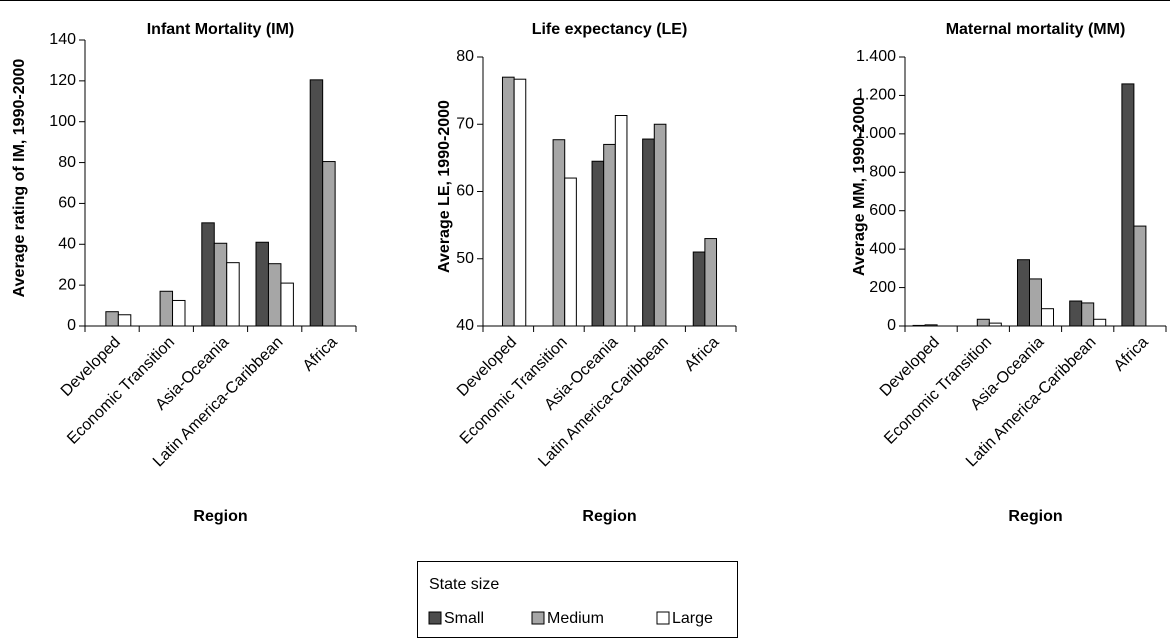 The width and height of the screenshot is (1170, 641). I want to click on y-tick-label: 400, so click(882, 248).